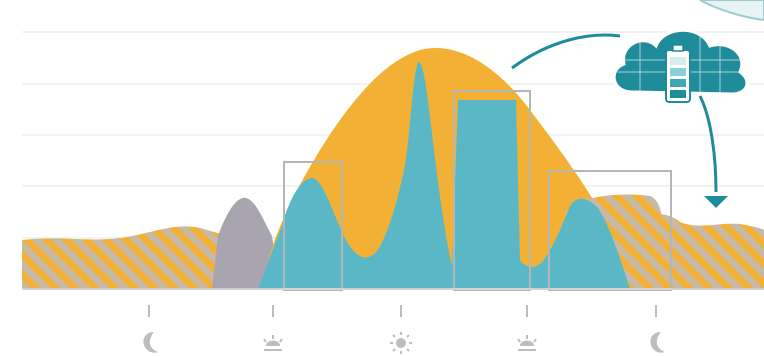 The width and height of the screenshot is (764, 356). I want to click on axis-ticks, so click(402, 311).